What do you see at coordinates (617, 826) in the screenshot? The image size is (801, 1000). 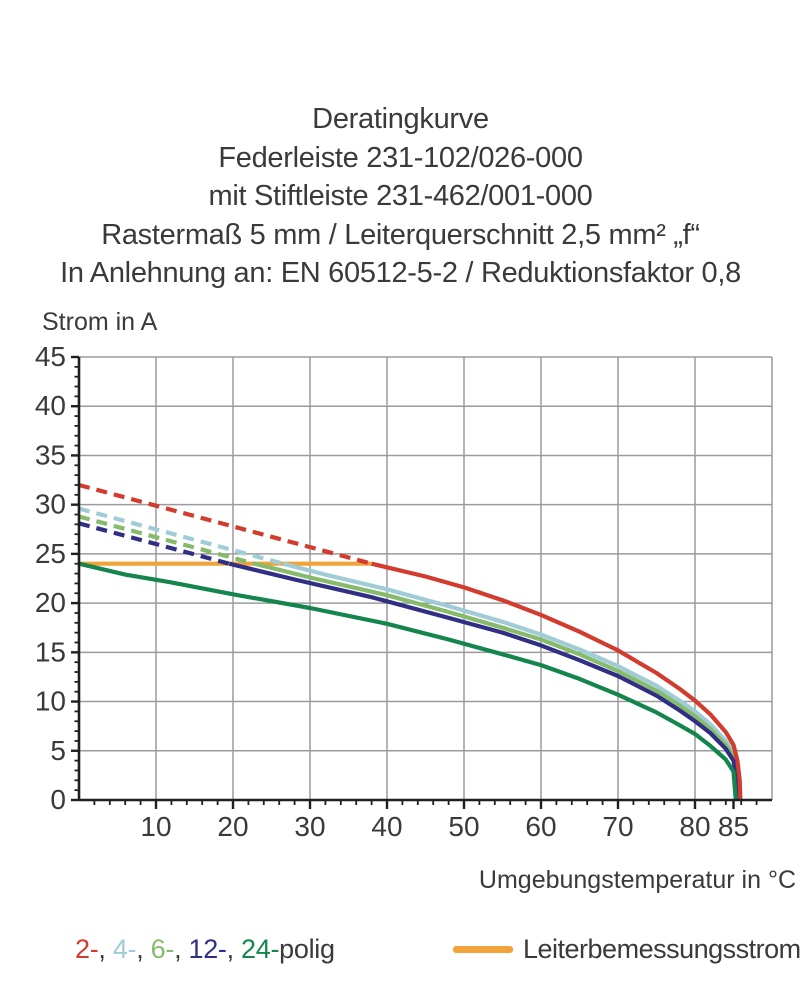 I see `x-tick-label: 70` at bounding box center [617, 826].